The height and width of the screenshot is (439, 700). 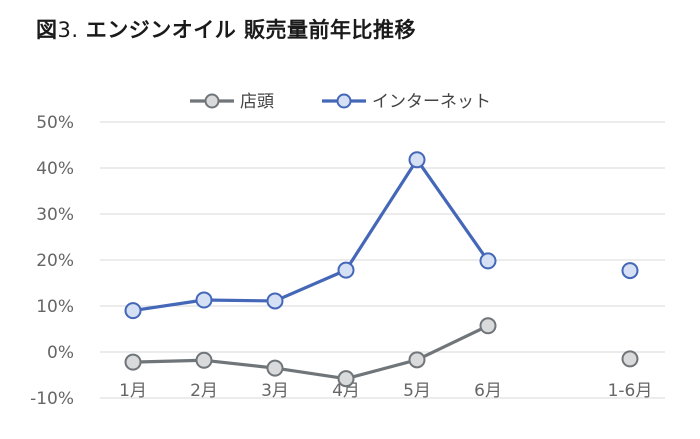 I want to click on y-tick-label: -10%, so click(x=52, y=399).